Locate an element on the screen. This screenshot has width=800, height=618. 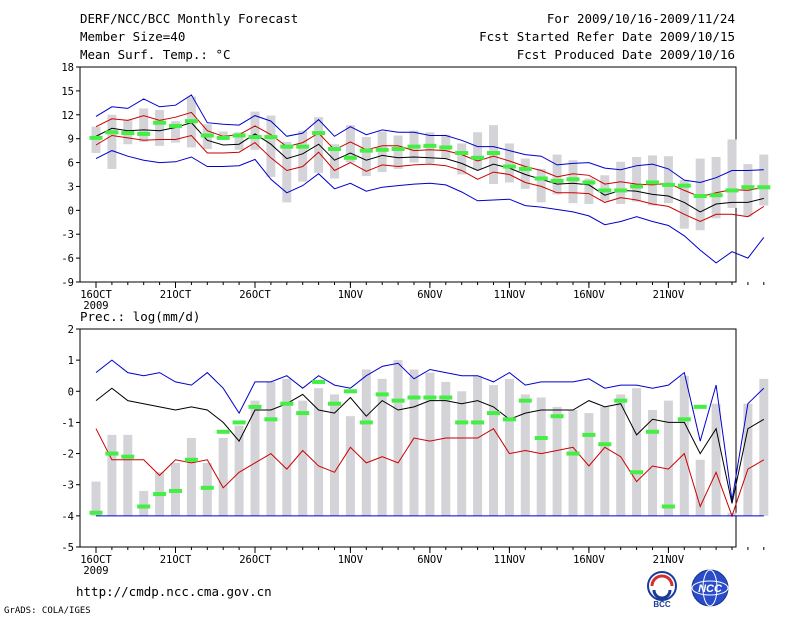
y-tick-label: 1 is located at coordinates (71, 361).